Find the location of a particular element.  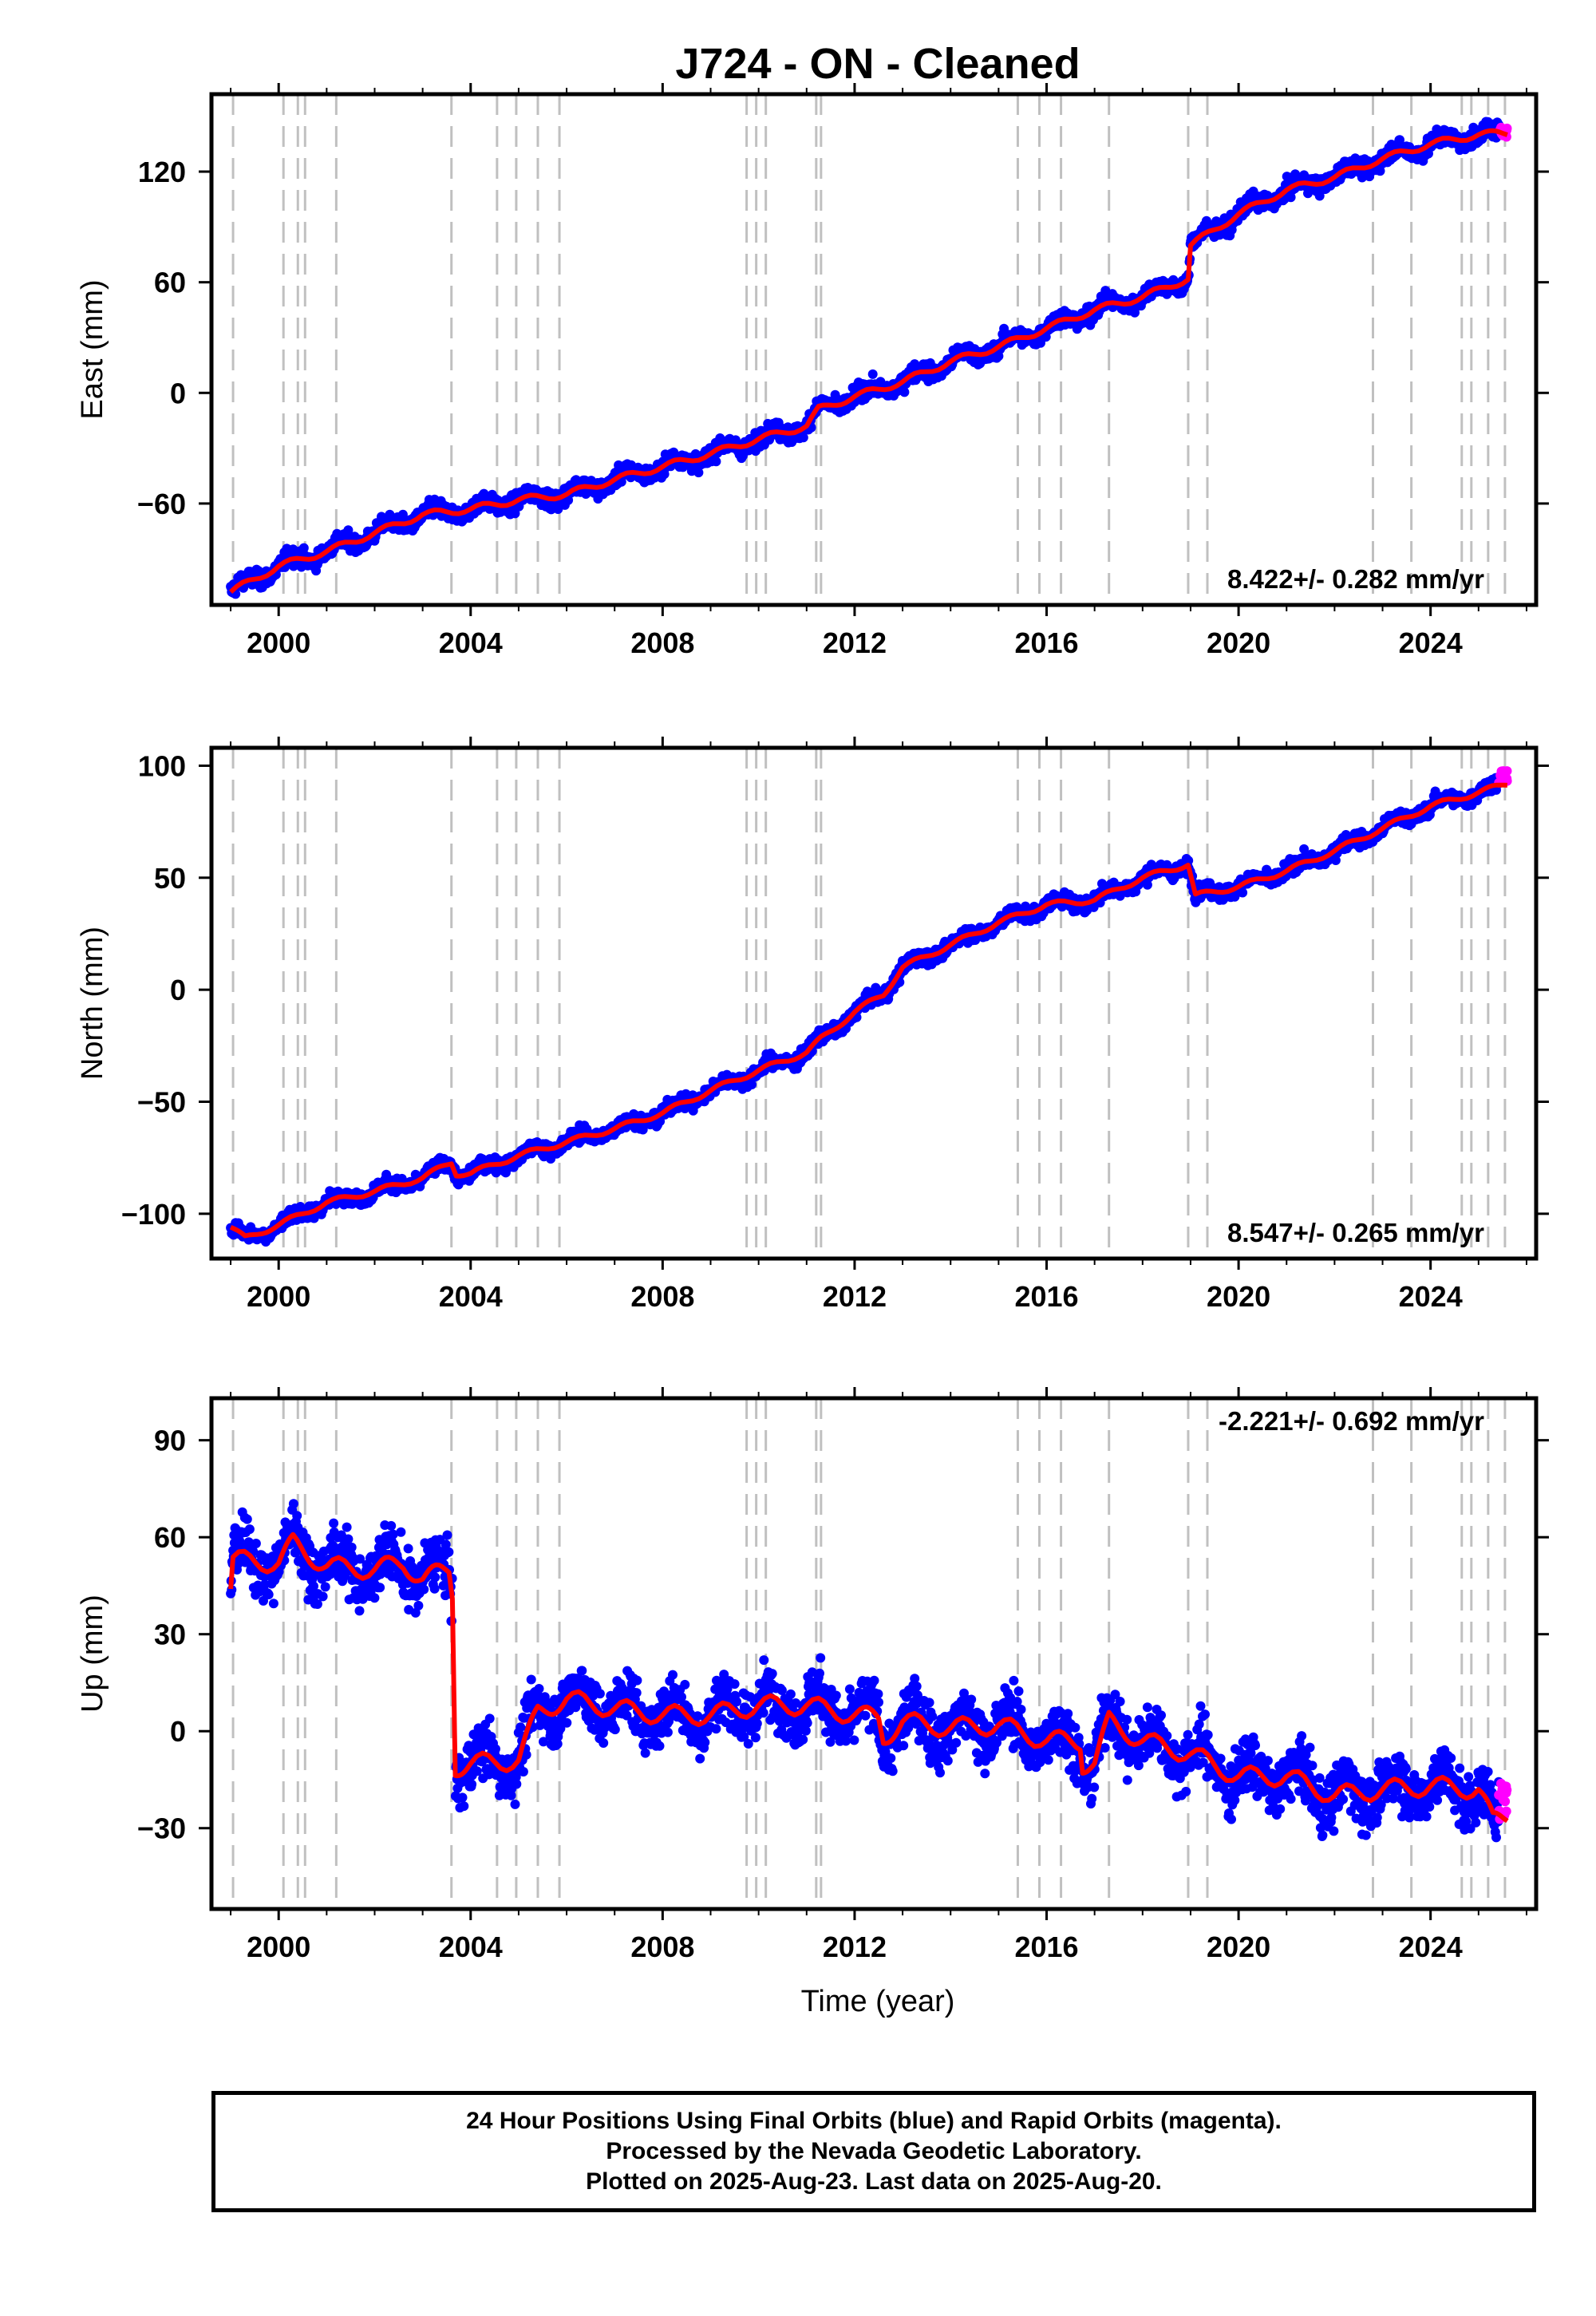

y-tick-label: 120 is located at coordinates (162, 172).